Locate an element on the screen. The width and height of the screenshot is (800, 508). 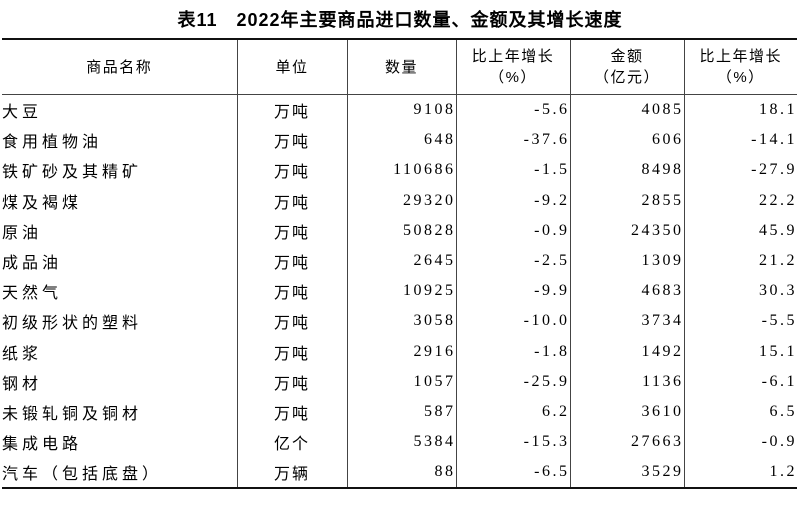
cell-quantity: 2916 is located at coordinates (401, 351).